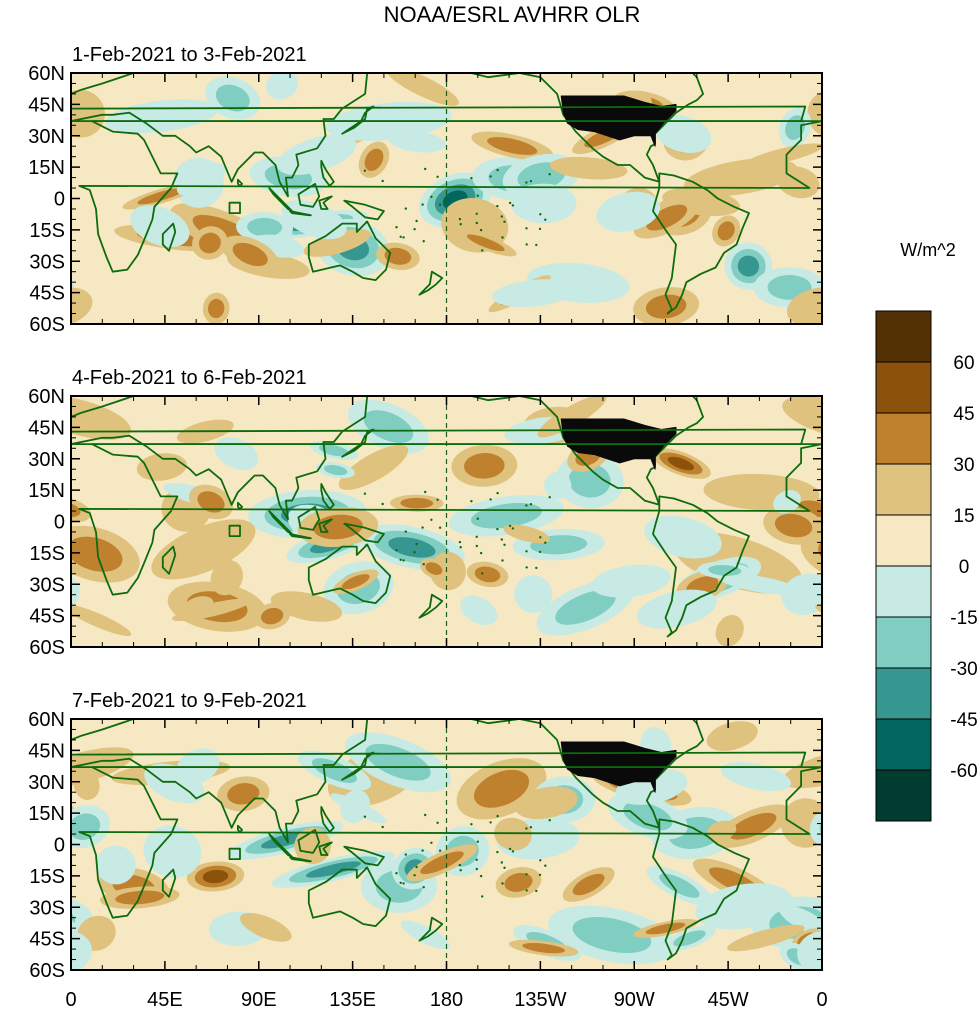 The width and height of the screenshot is (980, 1014). What do you see at coordinates (47, 908) in the screenshot?
I see `latitude-label: 30S` at bounding box center [47, 908].